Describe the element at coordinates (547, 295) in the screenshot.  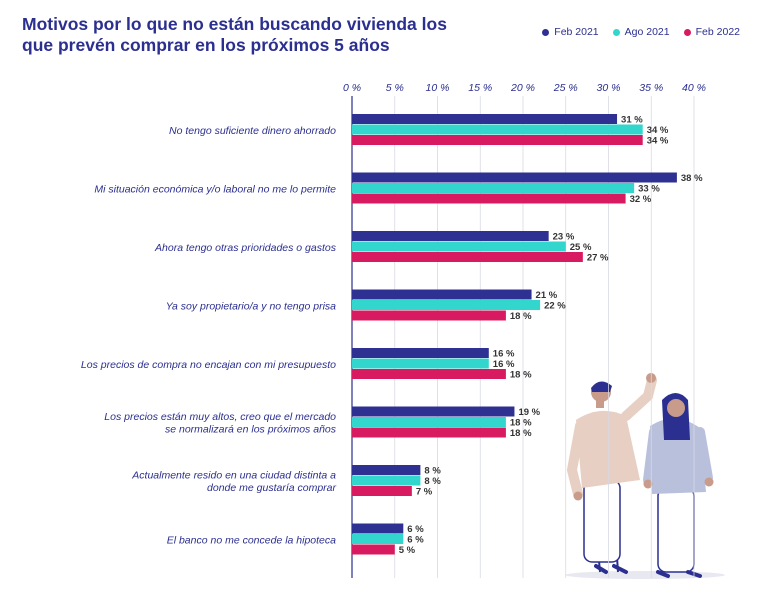
I see `data-label-feb-2021-cat-4: 21 %` at that location.